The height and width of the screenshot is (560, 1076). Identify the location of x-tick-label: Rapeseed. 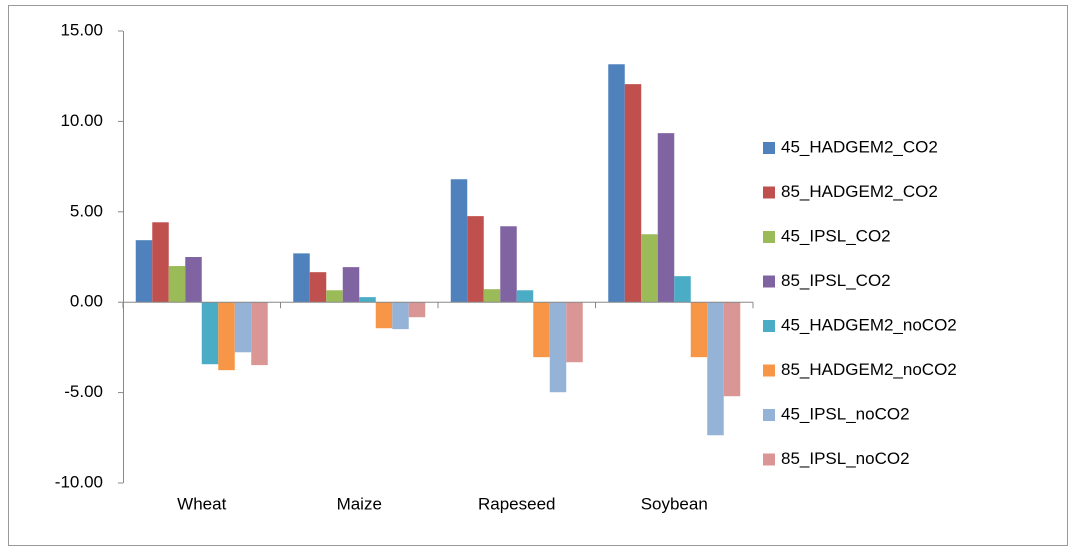
(517, 503).